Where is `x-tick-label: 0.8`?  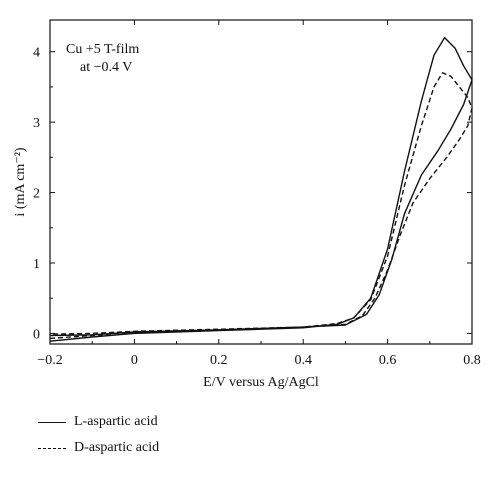
x-tick-label: 0.8 is located at coordinates (472, 360).